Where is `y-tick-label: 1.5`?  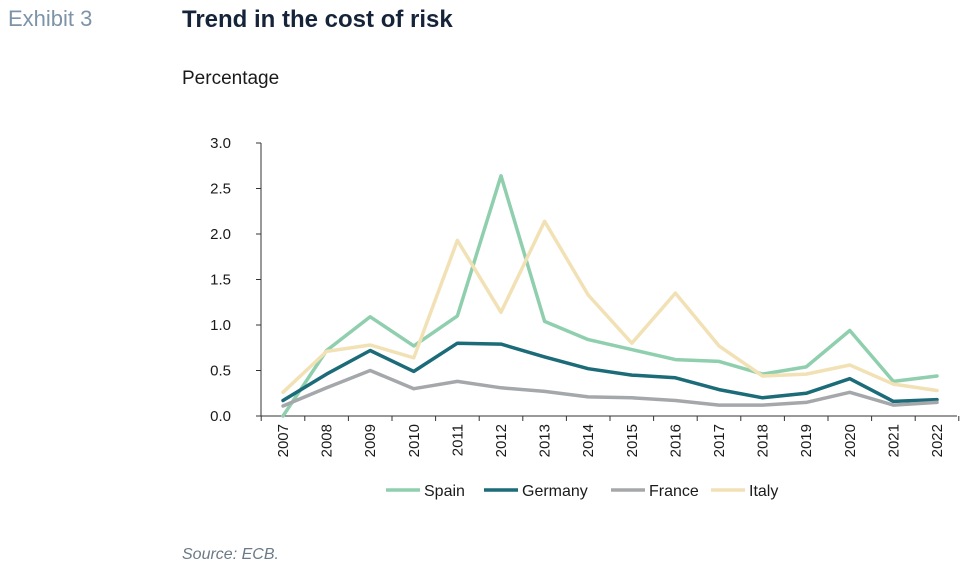 y-tick-label: 1.5 is located at coordinates (220, 280).